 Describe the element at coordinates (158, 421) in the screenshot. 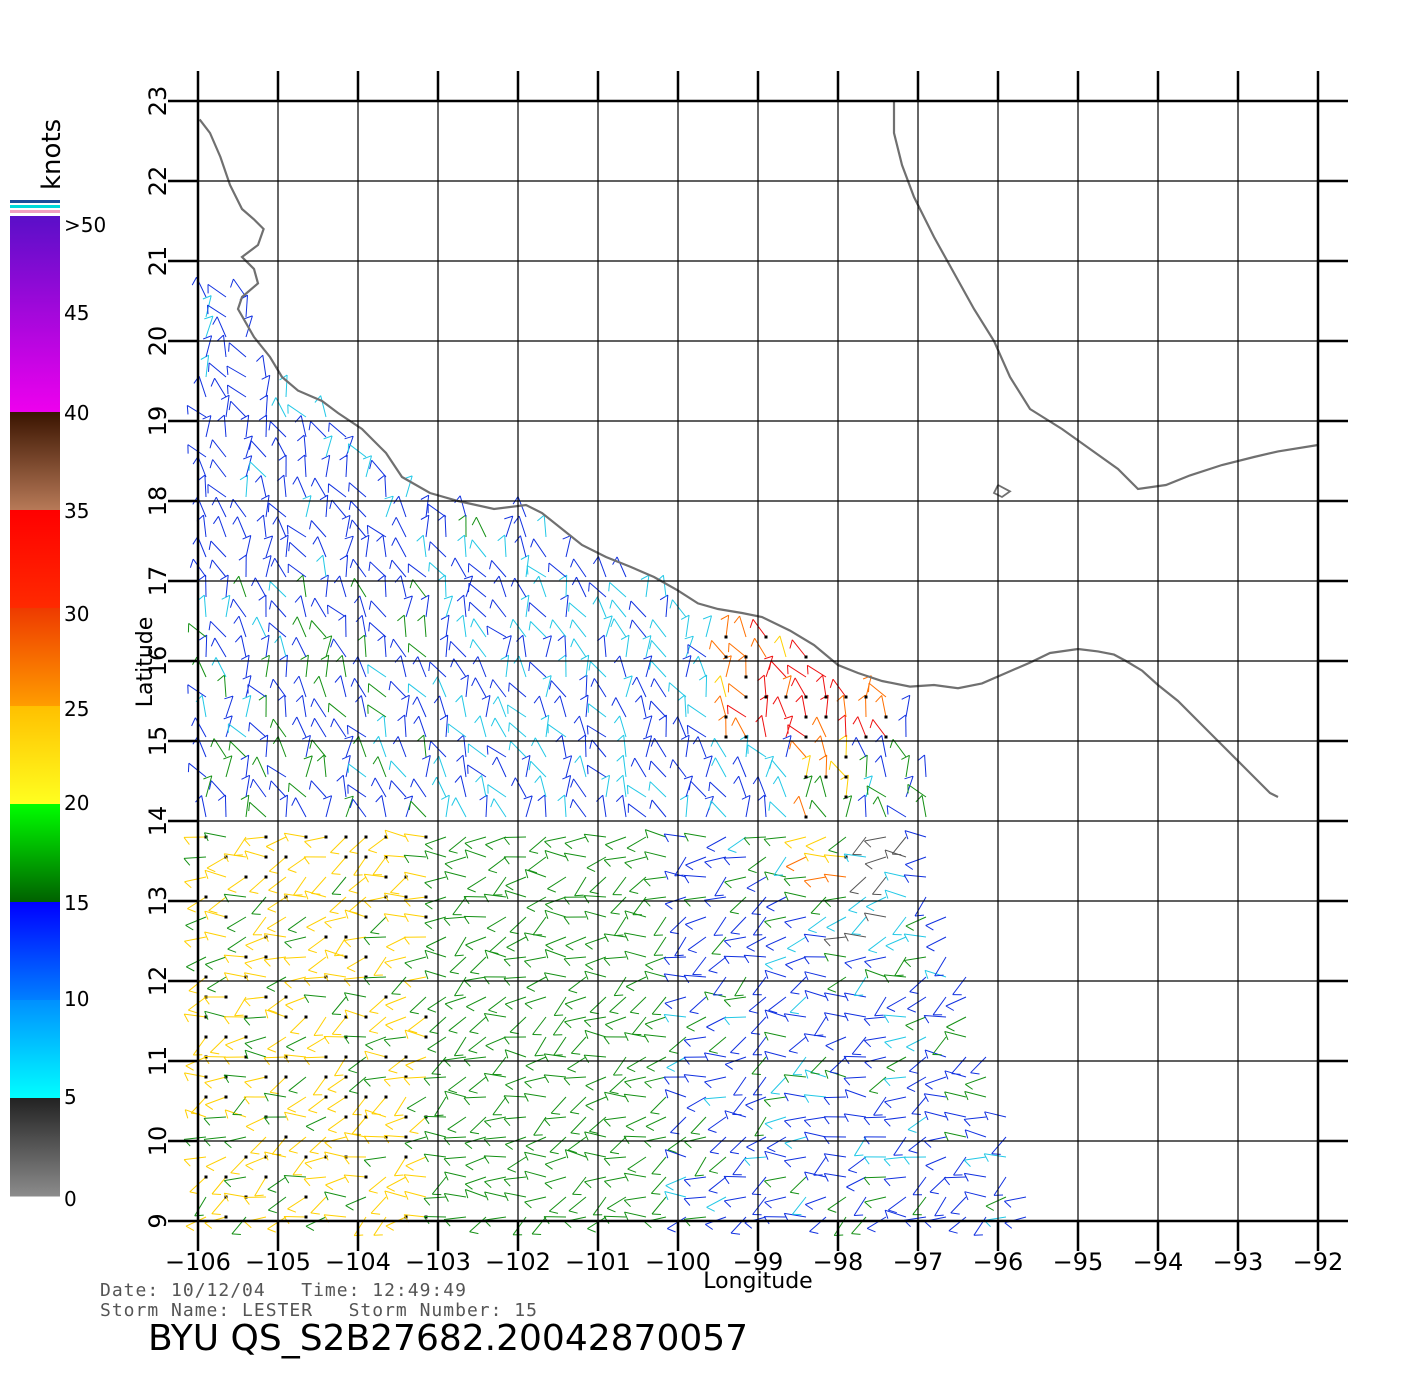

I see `latitude-tick-label: 19` at that location.